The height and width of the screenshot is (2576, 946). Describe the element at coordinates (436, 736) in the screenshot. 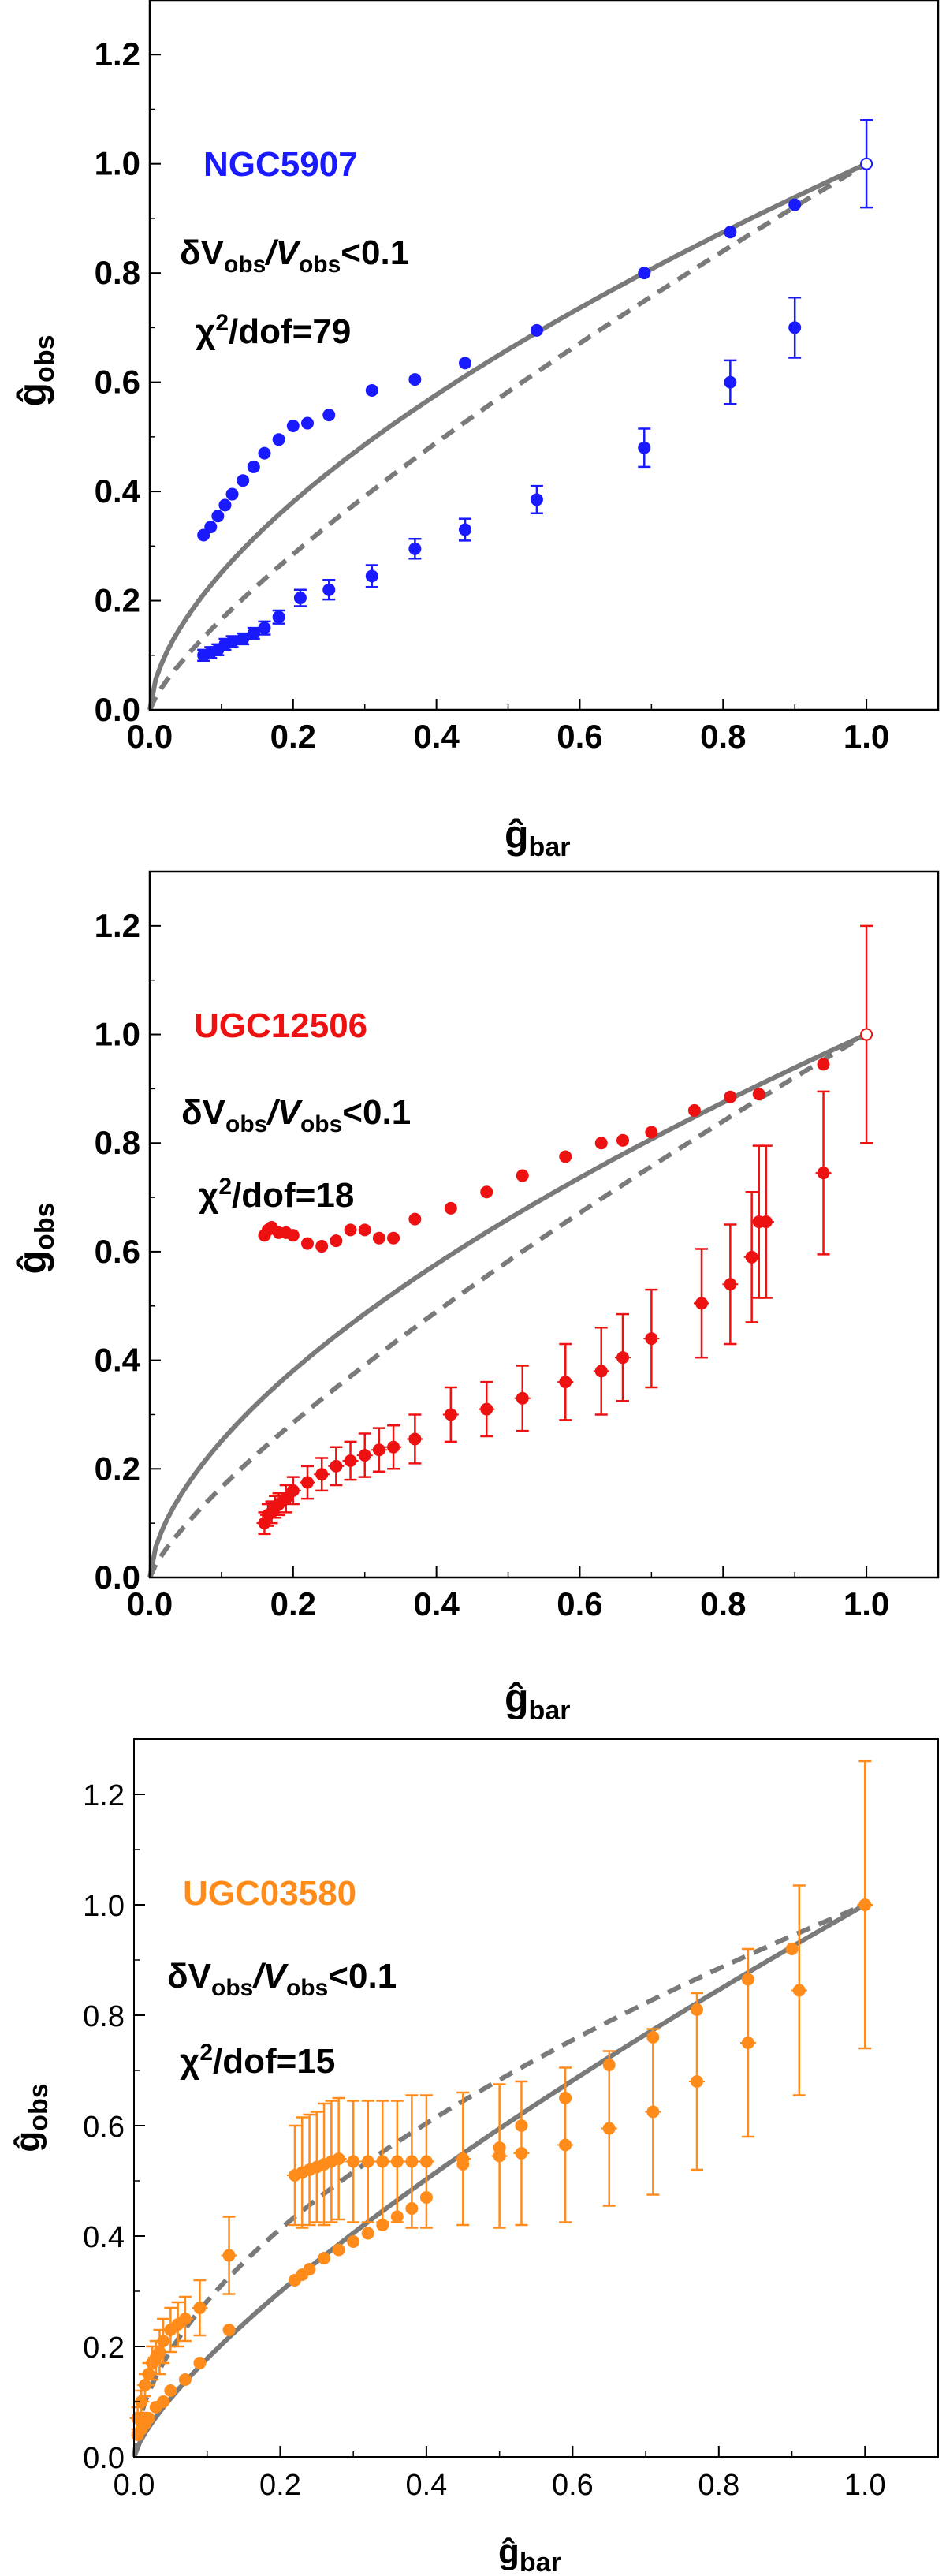

I see `x-tick-label: 0.4` at that location.